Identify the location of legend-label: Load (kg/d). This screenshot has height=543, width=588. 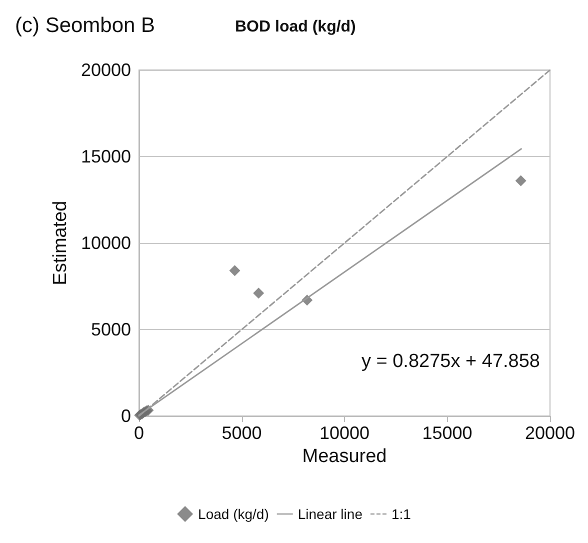
(233, 514).